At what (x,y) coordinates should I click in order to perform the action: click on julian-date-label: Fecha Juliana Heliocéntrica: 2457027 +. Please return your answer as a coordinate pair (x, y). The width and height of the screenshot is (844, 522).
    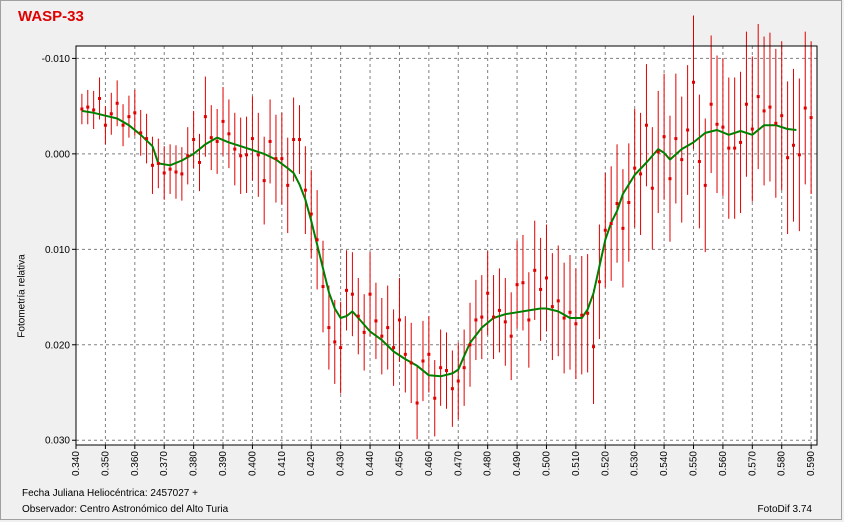
    Looking at the image, I should click on (110, 493).